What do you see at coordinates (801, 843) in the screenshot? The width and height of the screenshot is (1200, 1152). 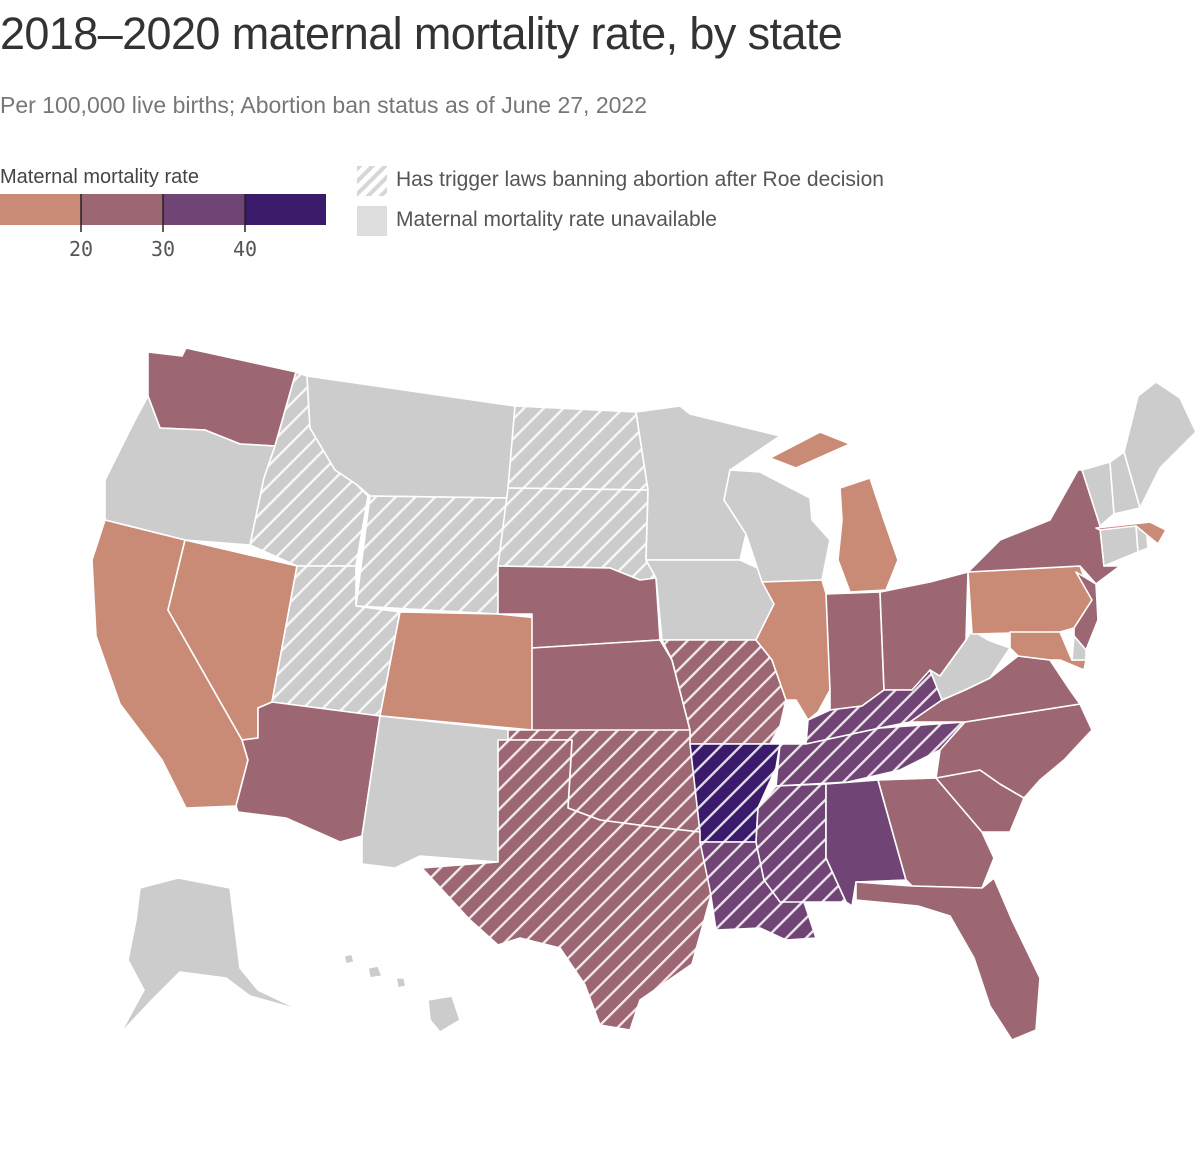 I see `state-ms-trigger-hatch` at bounding box center [801, 843].